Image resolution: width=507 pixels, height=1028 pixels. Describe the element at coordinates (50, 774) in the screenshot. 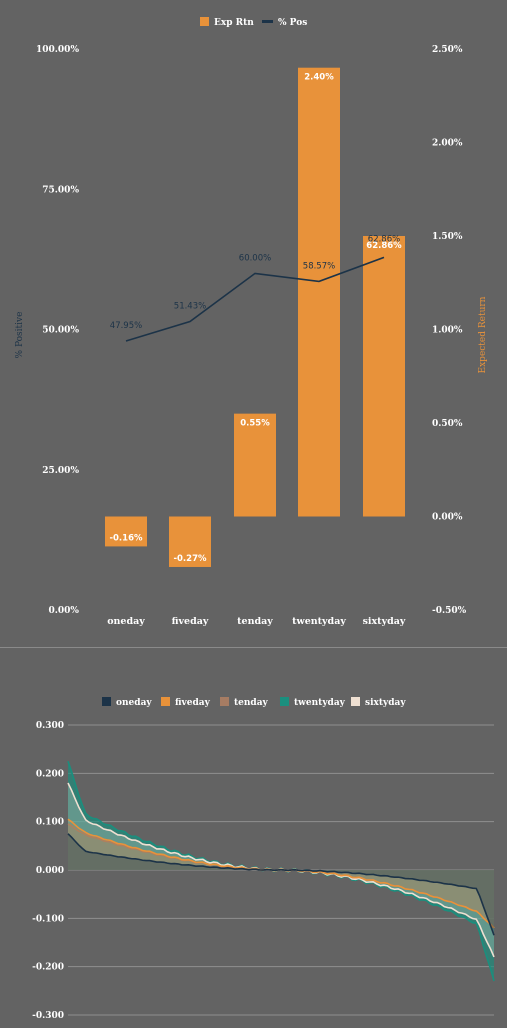

I see `y-tick-label: 0.200` at that location.